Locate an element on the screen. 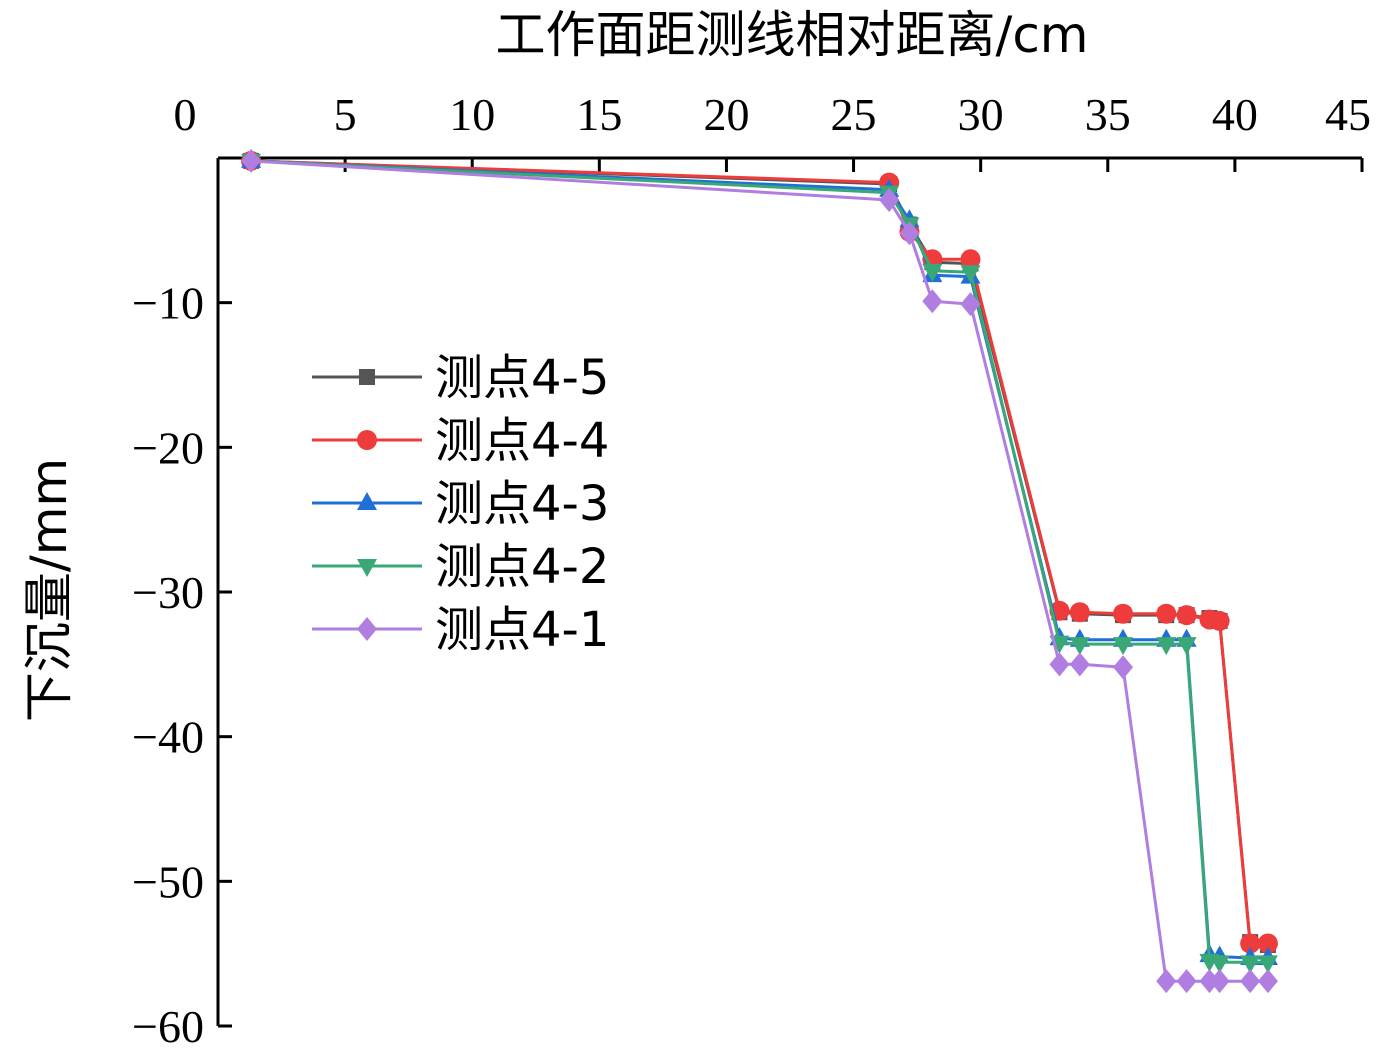 This screenshot has width=1380, height=1062. legend-label: 测点4-3 is located at coordinates (522, 504).